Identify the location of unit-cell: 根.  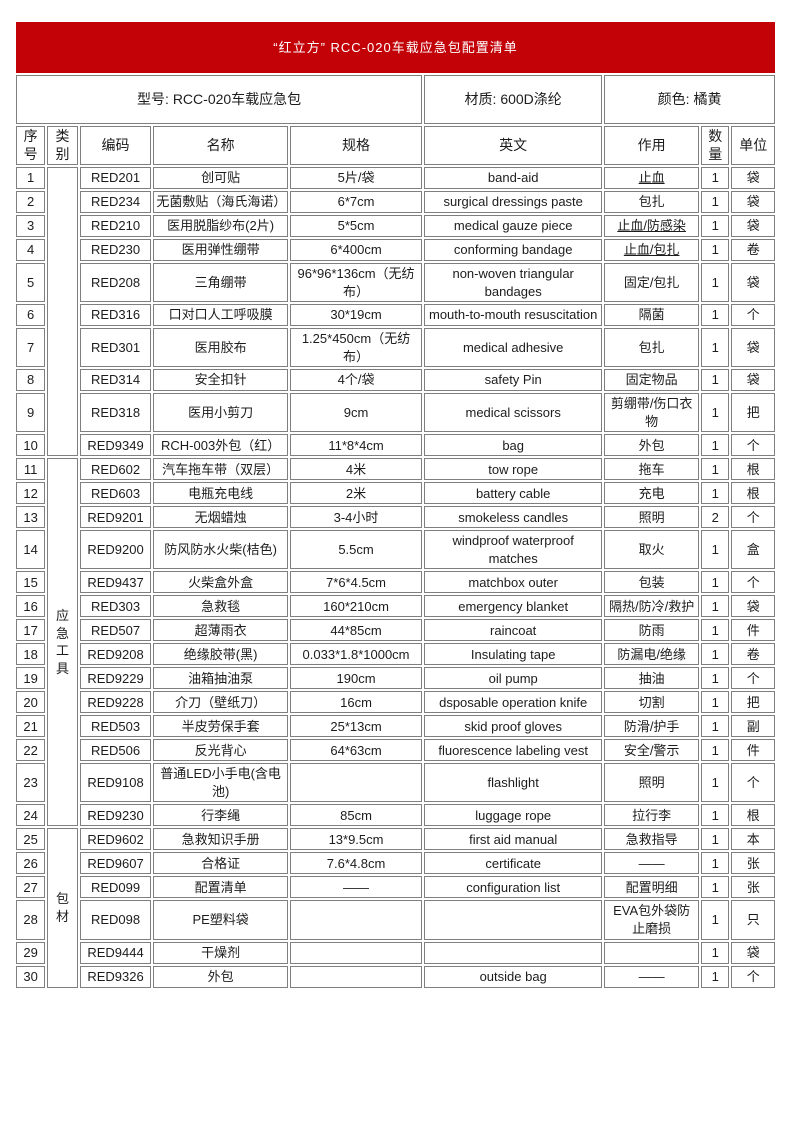
(753, 469).